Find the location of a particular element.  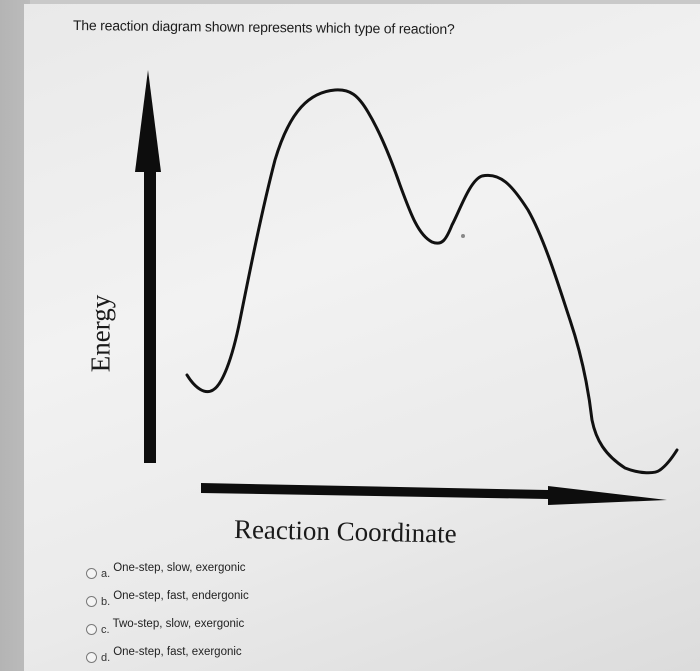

radio-b is located at coordinates (91, 601).